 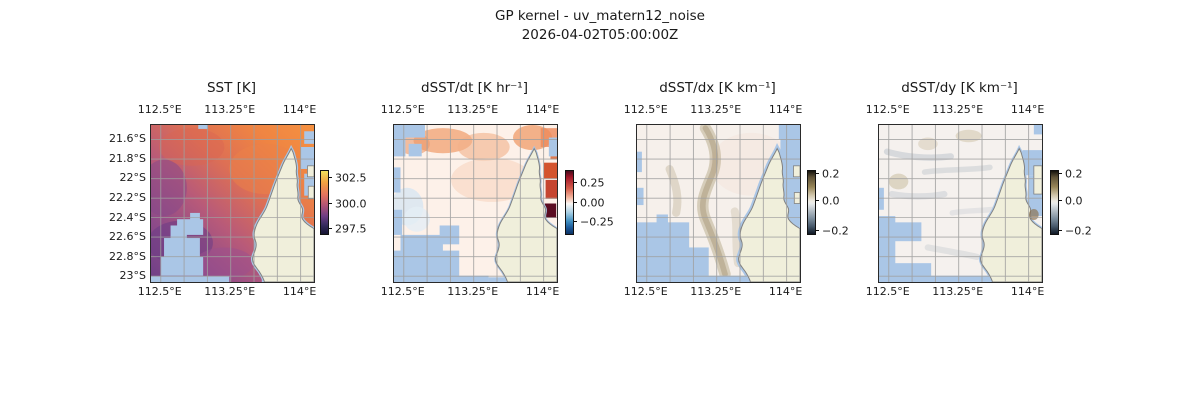 I want to click on xticks-top-sst: 112.5°E 113.25°E 114°E, so click(x=227, y=110).